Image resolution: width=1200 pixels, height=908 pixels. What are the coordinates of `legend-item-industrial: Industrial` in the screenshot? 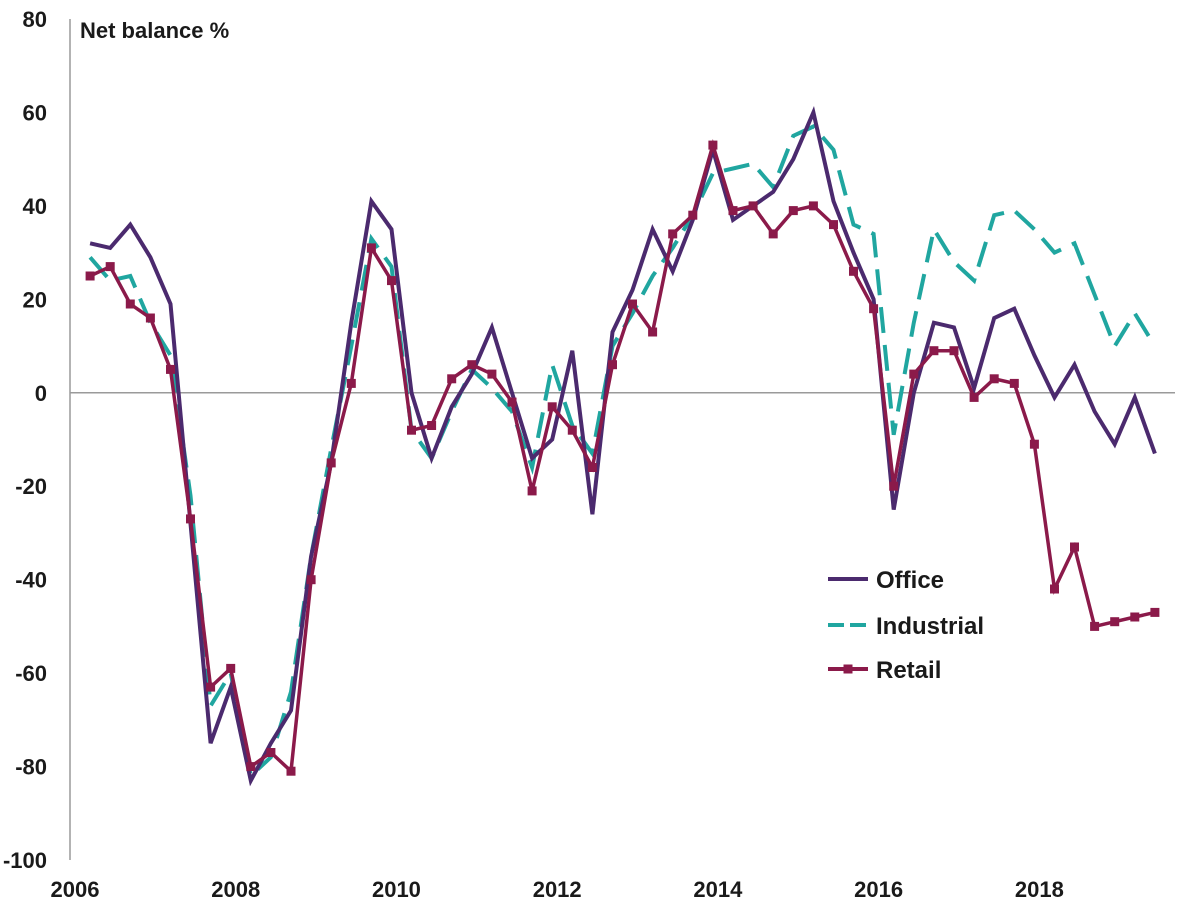 It's located at (906, 626).